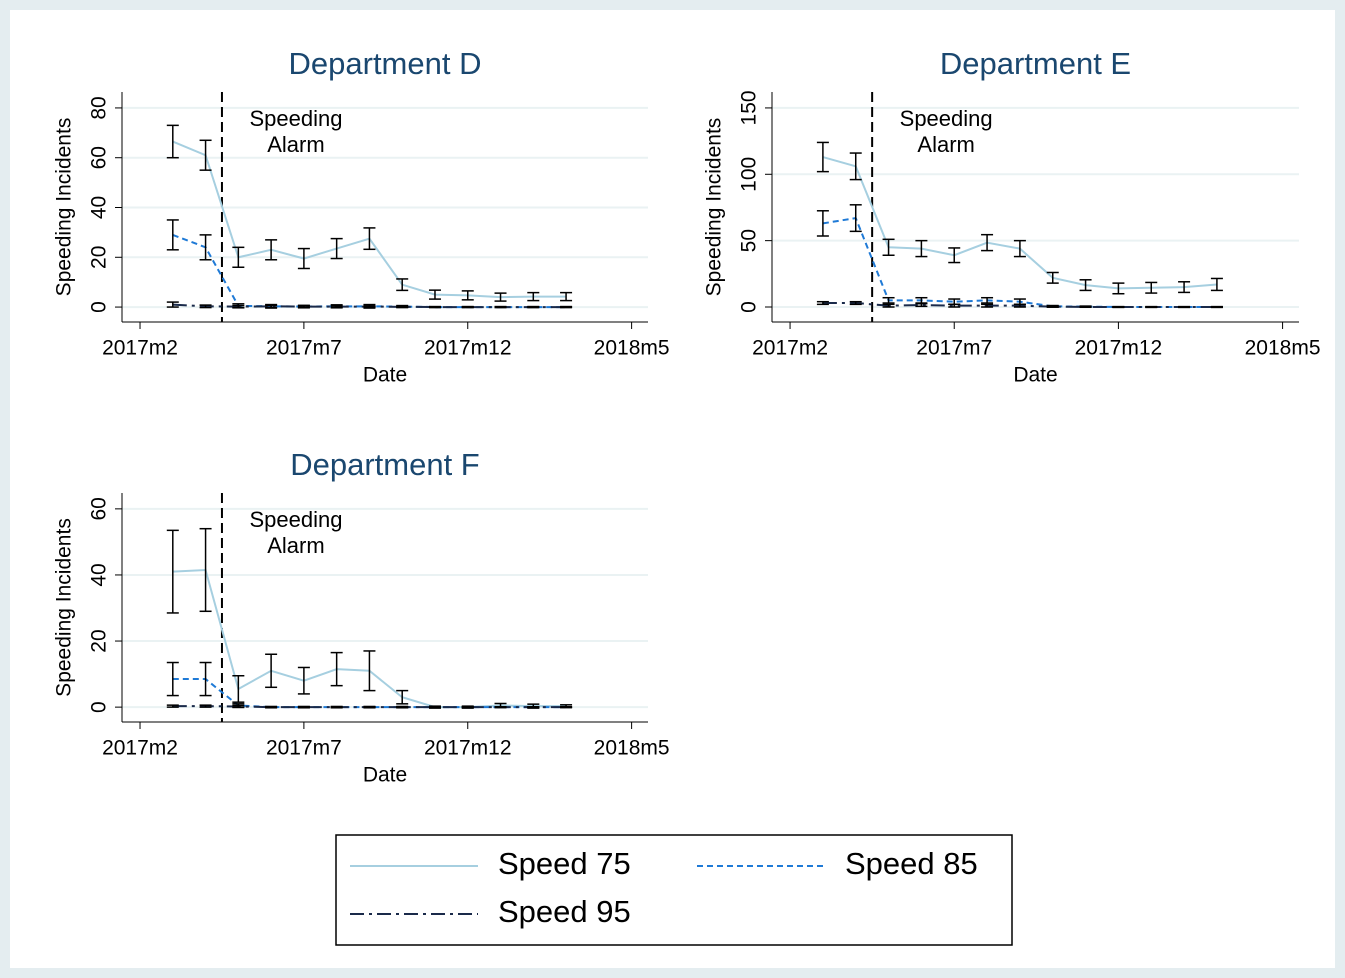  I want to click on y-tick-label: 20, so click(99, 257).